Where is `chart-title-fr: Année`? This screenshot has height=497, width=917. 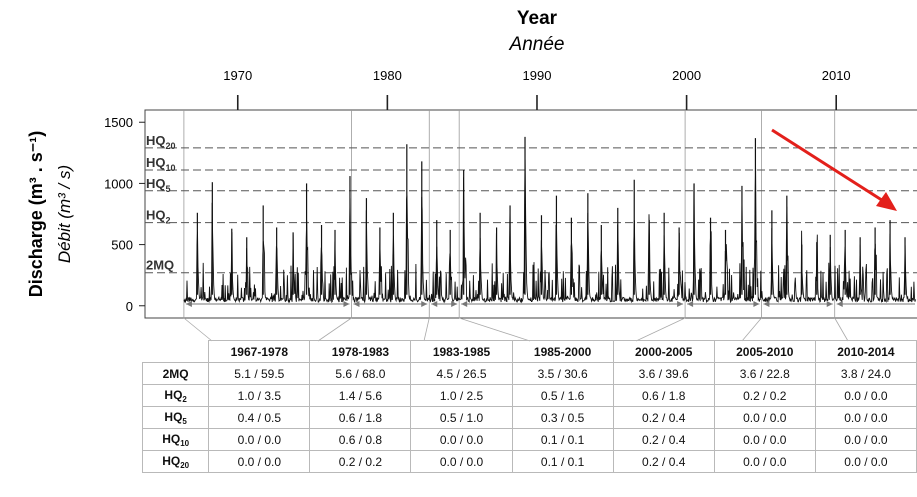
chart-title-fr: Année is located at coordinates (537, 44).